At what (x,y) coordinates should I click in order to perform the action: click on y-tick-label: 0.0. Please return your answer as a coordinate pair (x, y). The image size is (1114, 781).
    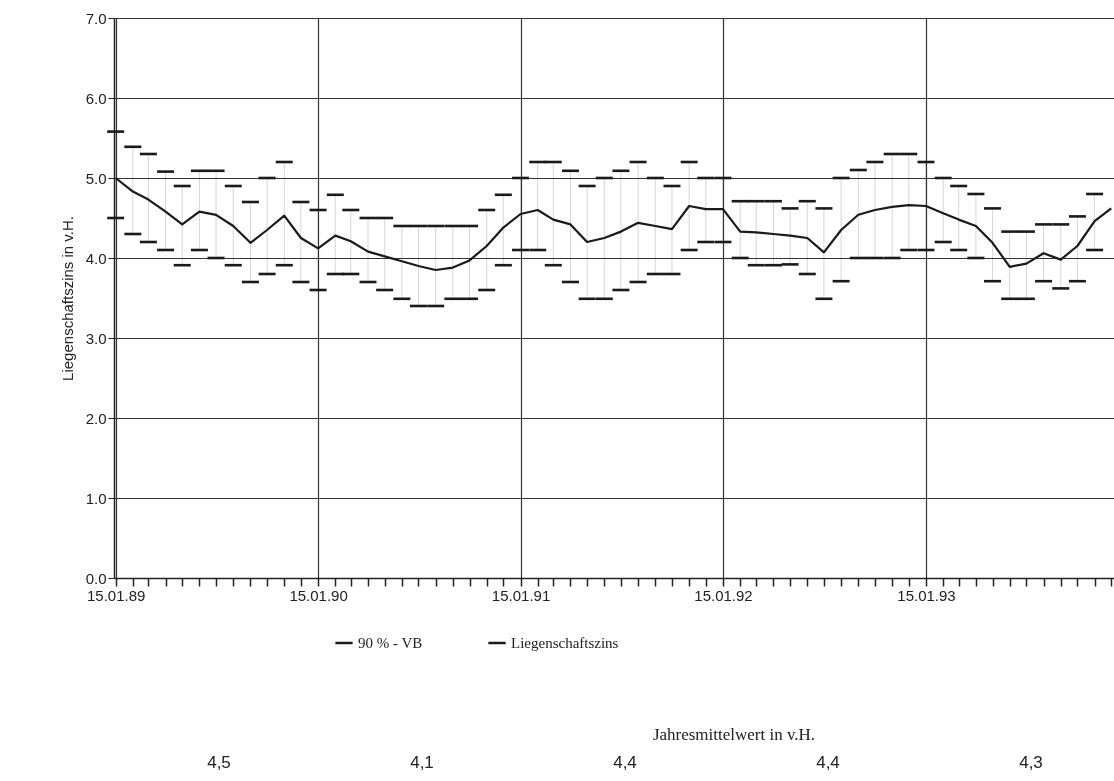
    Looking at the image, I should click on (96, 578).